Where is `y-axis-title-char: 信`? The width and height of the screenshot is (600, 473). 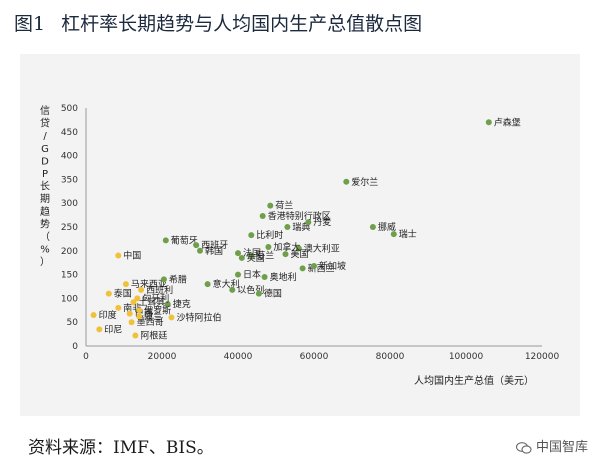 y-axis-title-char: 信 is located at coordinates (45, 111).